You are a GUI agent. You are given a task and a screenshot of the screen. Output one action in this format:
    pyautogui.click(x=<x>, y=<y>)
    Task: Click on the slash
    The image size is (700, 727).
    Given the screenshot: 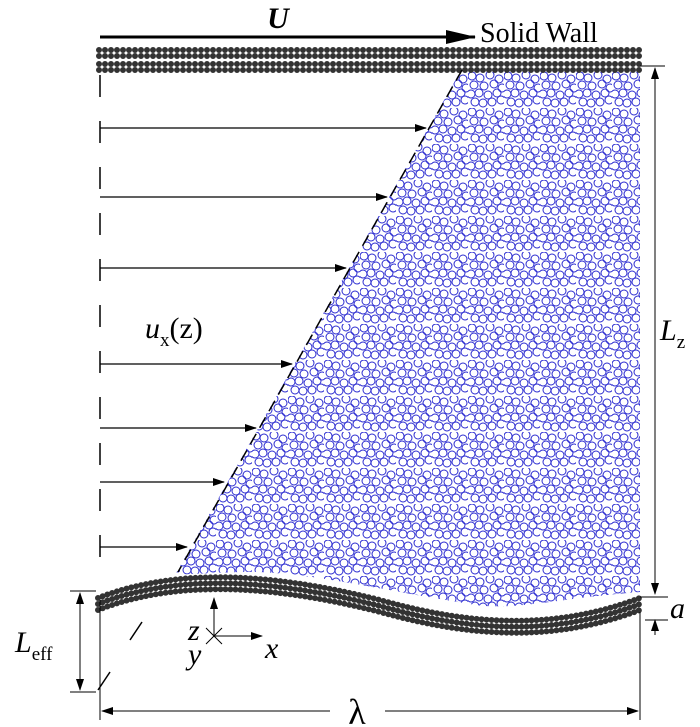 What is the action you would take?
    pyautogui.click(x=136, y=631)
    